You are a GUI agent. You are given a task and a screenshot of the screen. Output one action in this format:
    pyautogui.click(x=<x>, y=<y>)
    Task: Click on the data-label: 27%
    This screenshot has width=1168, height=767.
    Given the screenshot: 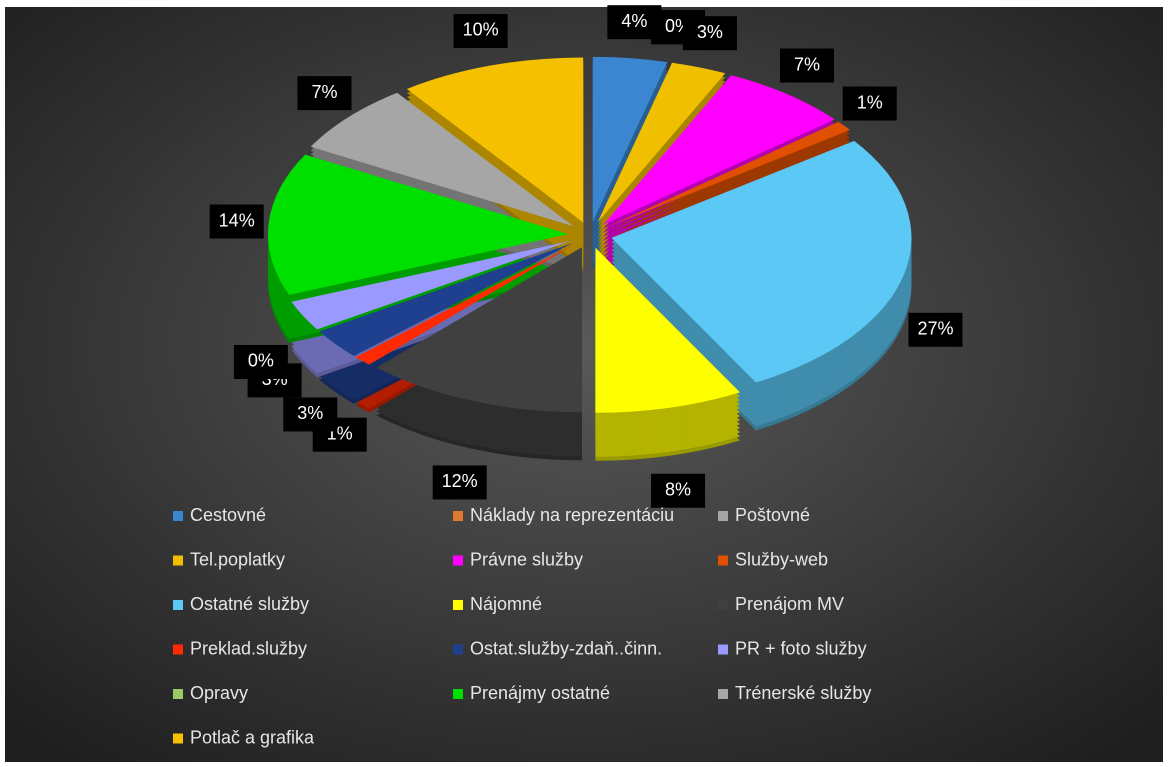 What is the action you would take?
    pyautogui.click(x=935, y=329)
    